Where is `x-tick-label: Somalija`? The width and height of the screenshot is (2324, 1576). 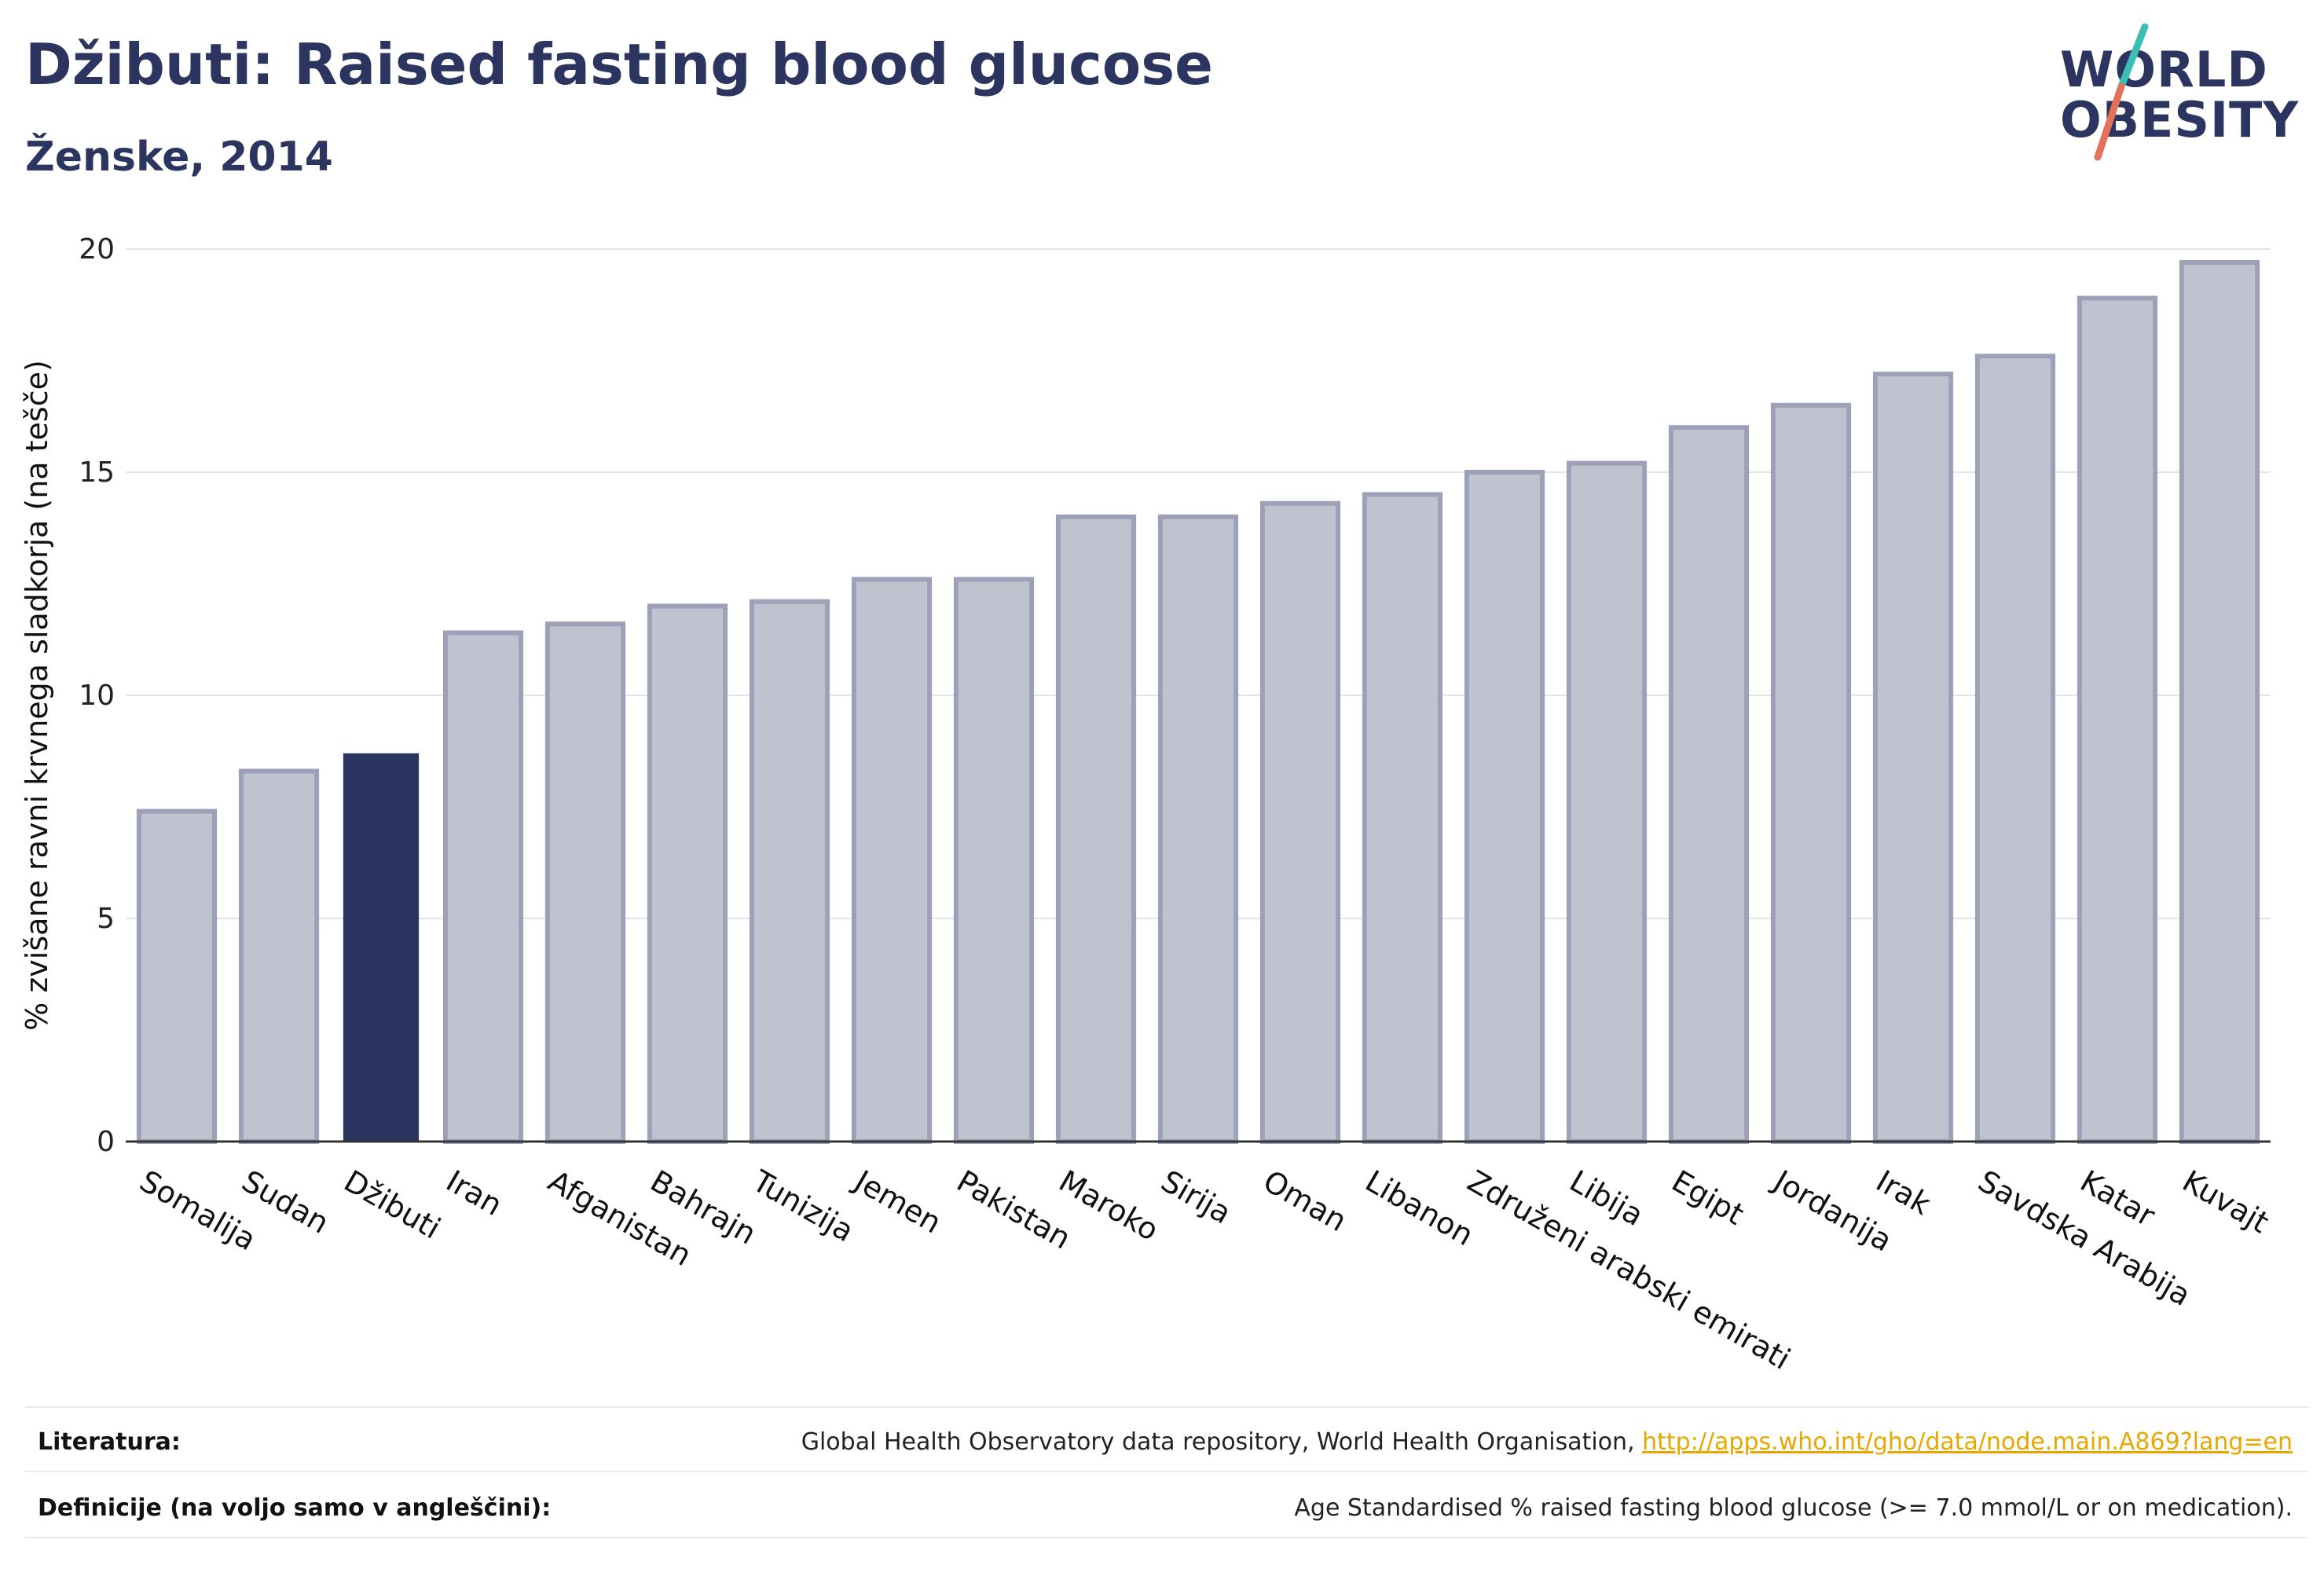 x-tick-label: Somalija is located at coordinates (198, 1210).